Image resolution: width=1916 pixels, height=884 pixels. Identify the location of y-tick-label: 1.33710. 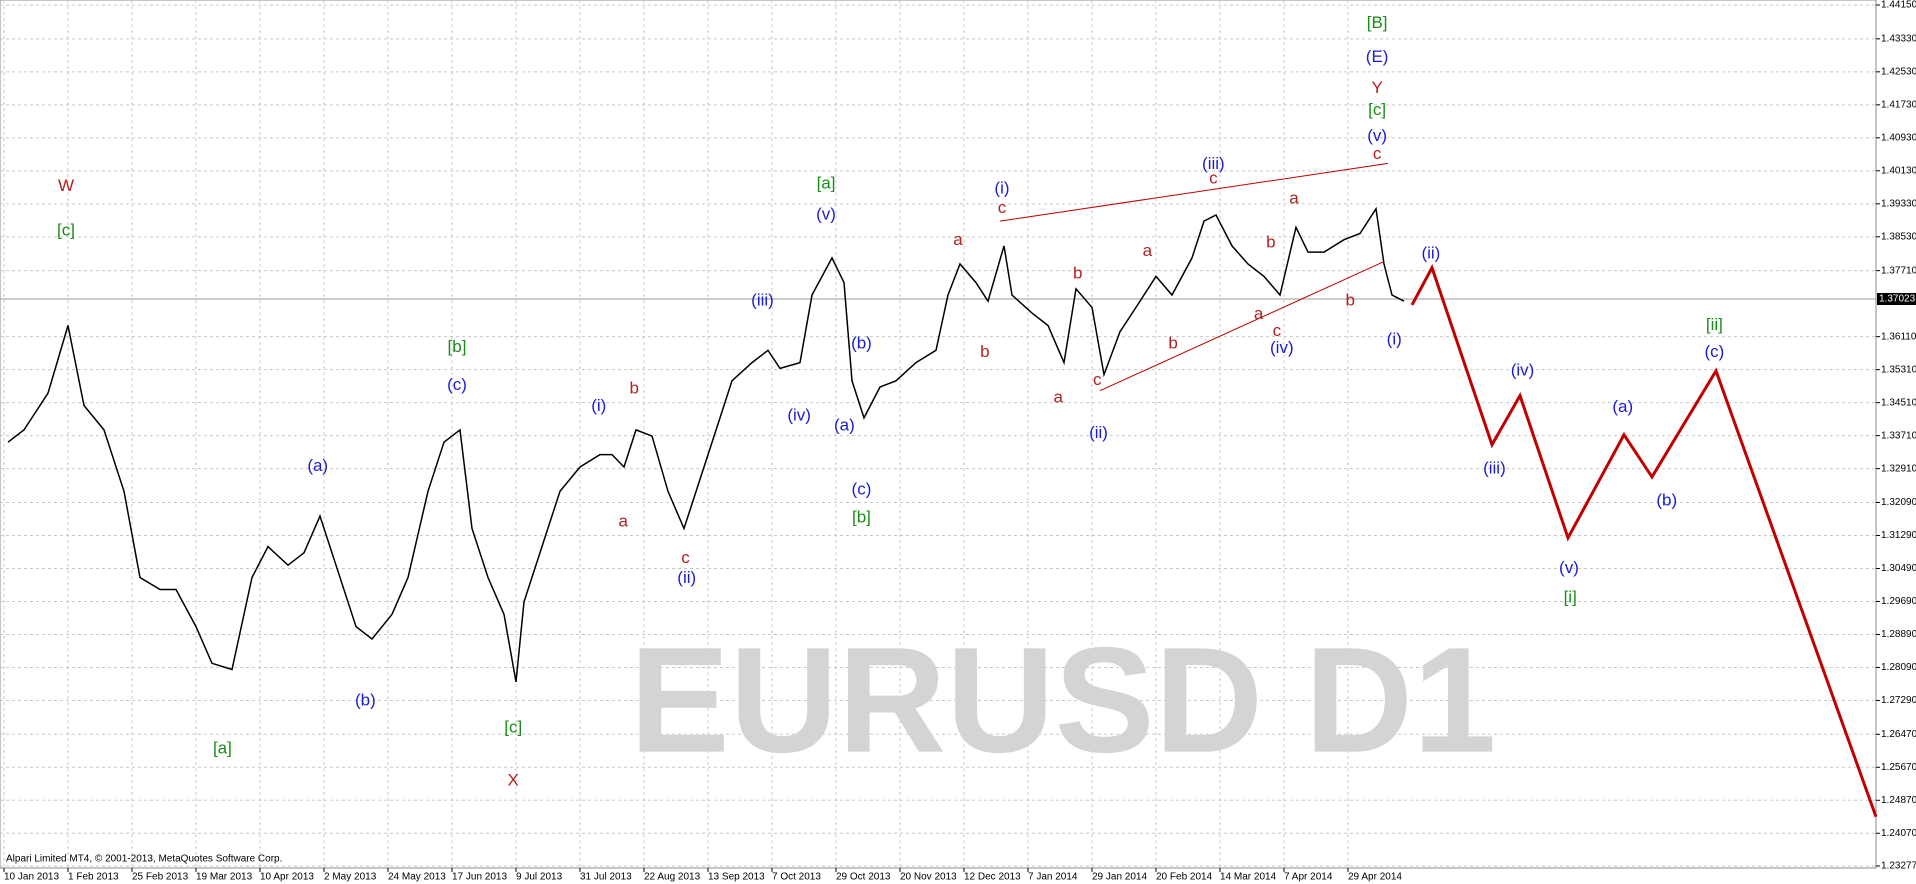
(1898, 435).